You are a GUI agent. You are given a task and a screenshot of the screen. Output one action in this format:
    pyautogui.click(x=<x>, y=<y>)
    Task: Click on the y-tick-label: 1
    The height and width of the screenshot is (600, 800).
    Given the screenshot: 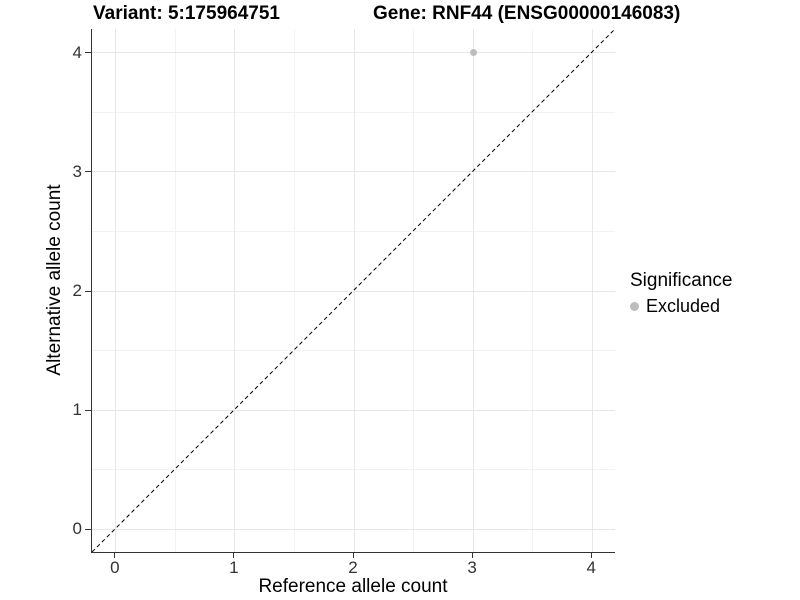 What is the action you would take?
    pyautogui.click(x=77, y=410)
    